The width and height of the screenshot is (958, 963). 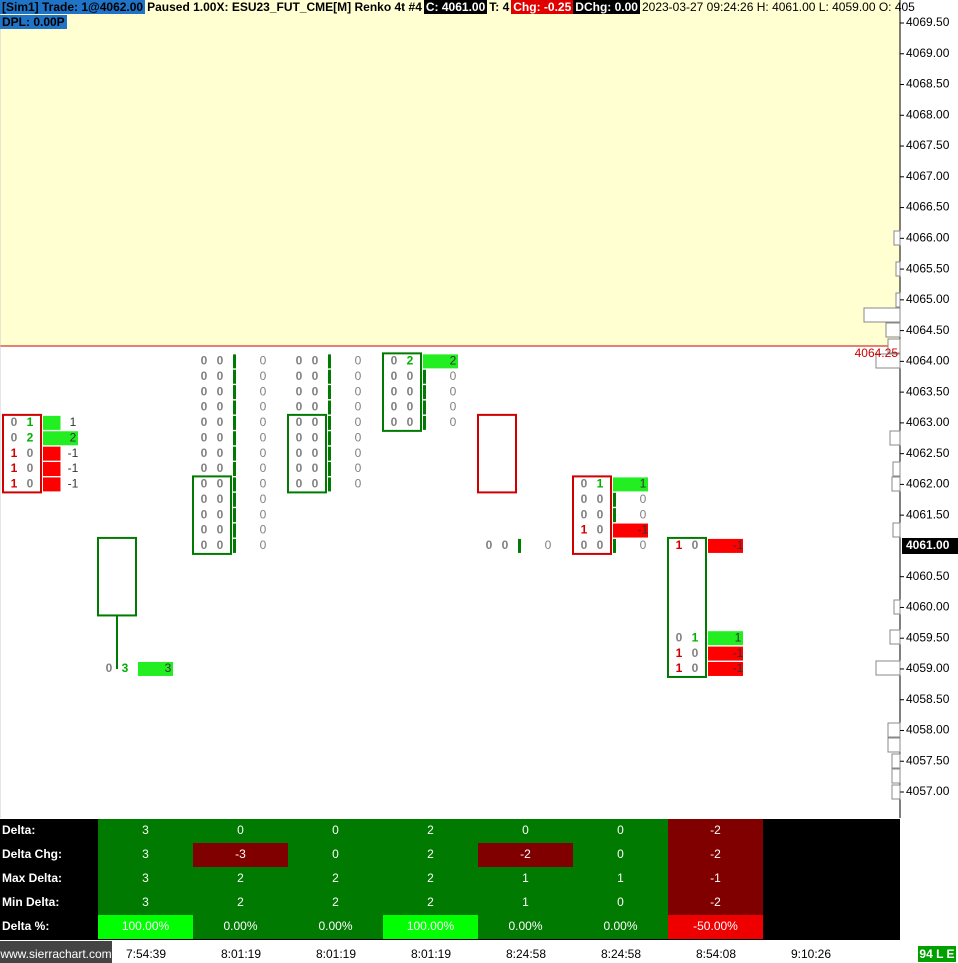 I want to click on volume-profile, so click(x=882, y=515).